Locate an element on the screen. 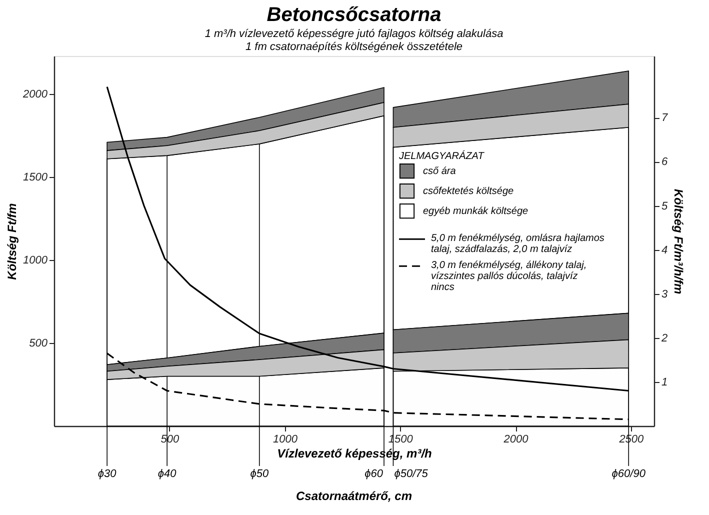  legend-label: csőfektetés költsége is located at coordinates (468, 192).